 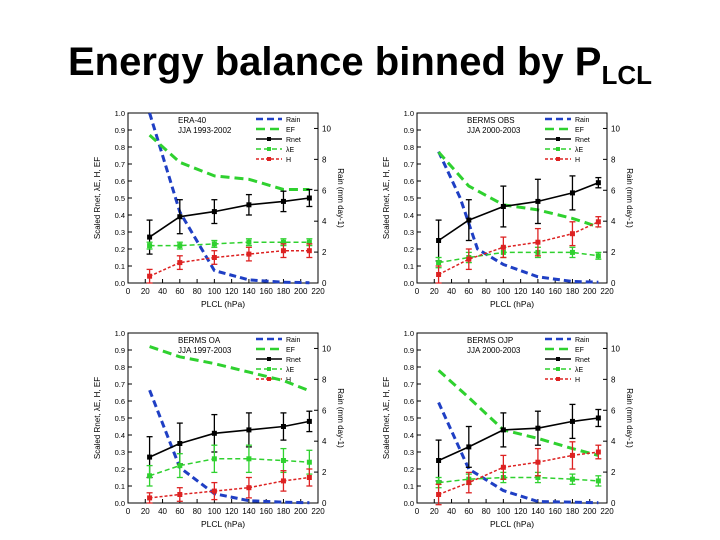 What do you see at coordinates (607, 291) in the screenshot?
I see `x-tick-label: 220` at bounding box center [607, 291].